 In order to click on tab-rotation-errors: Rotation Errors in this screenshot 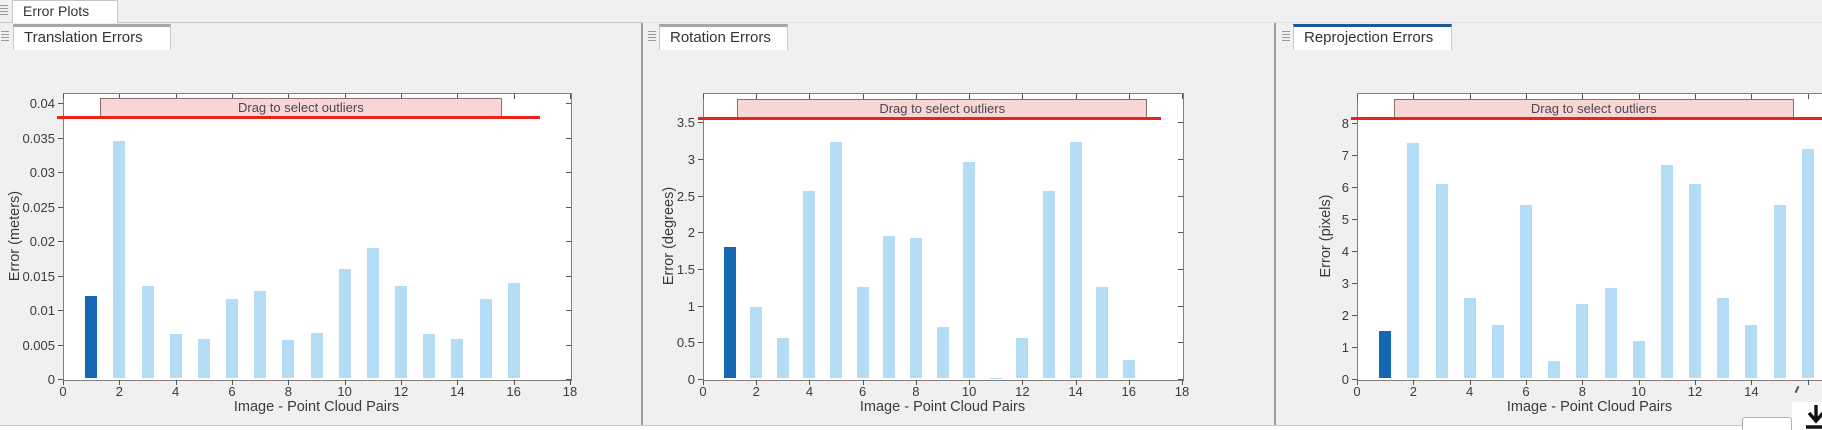, I will do `click(723, 37)`.